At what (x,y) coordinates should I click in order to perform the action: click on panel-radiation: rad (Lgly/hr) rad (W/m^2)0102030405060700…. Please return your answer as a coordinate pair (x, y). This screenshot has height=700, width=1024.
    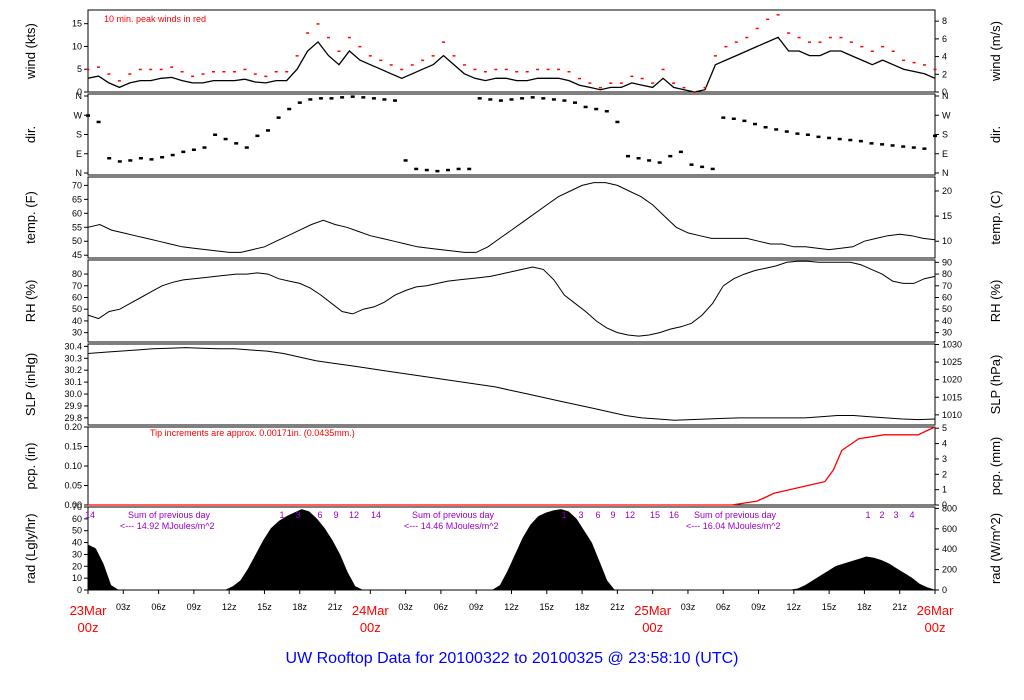
    Looking at the image, I should click on (513, 548).